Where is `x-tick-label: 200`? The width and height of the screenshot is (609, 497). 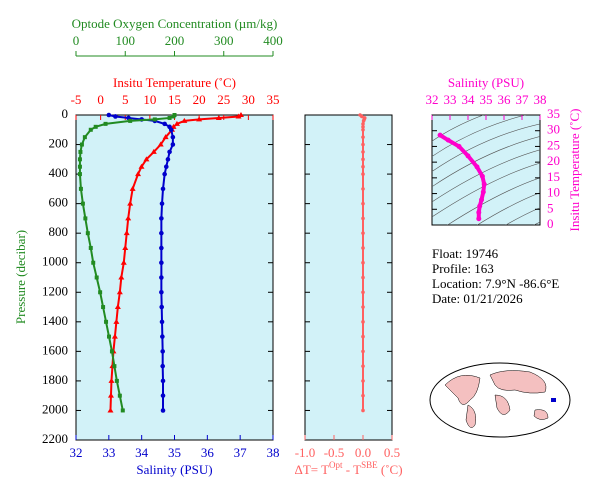
x-tick-label: 200 is located at coordinates (175, 40).